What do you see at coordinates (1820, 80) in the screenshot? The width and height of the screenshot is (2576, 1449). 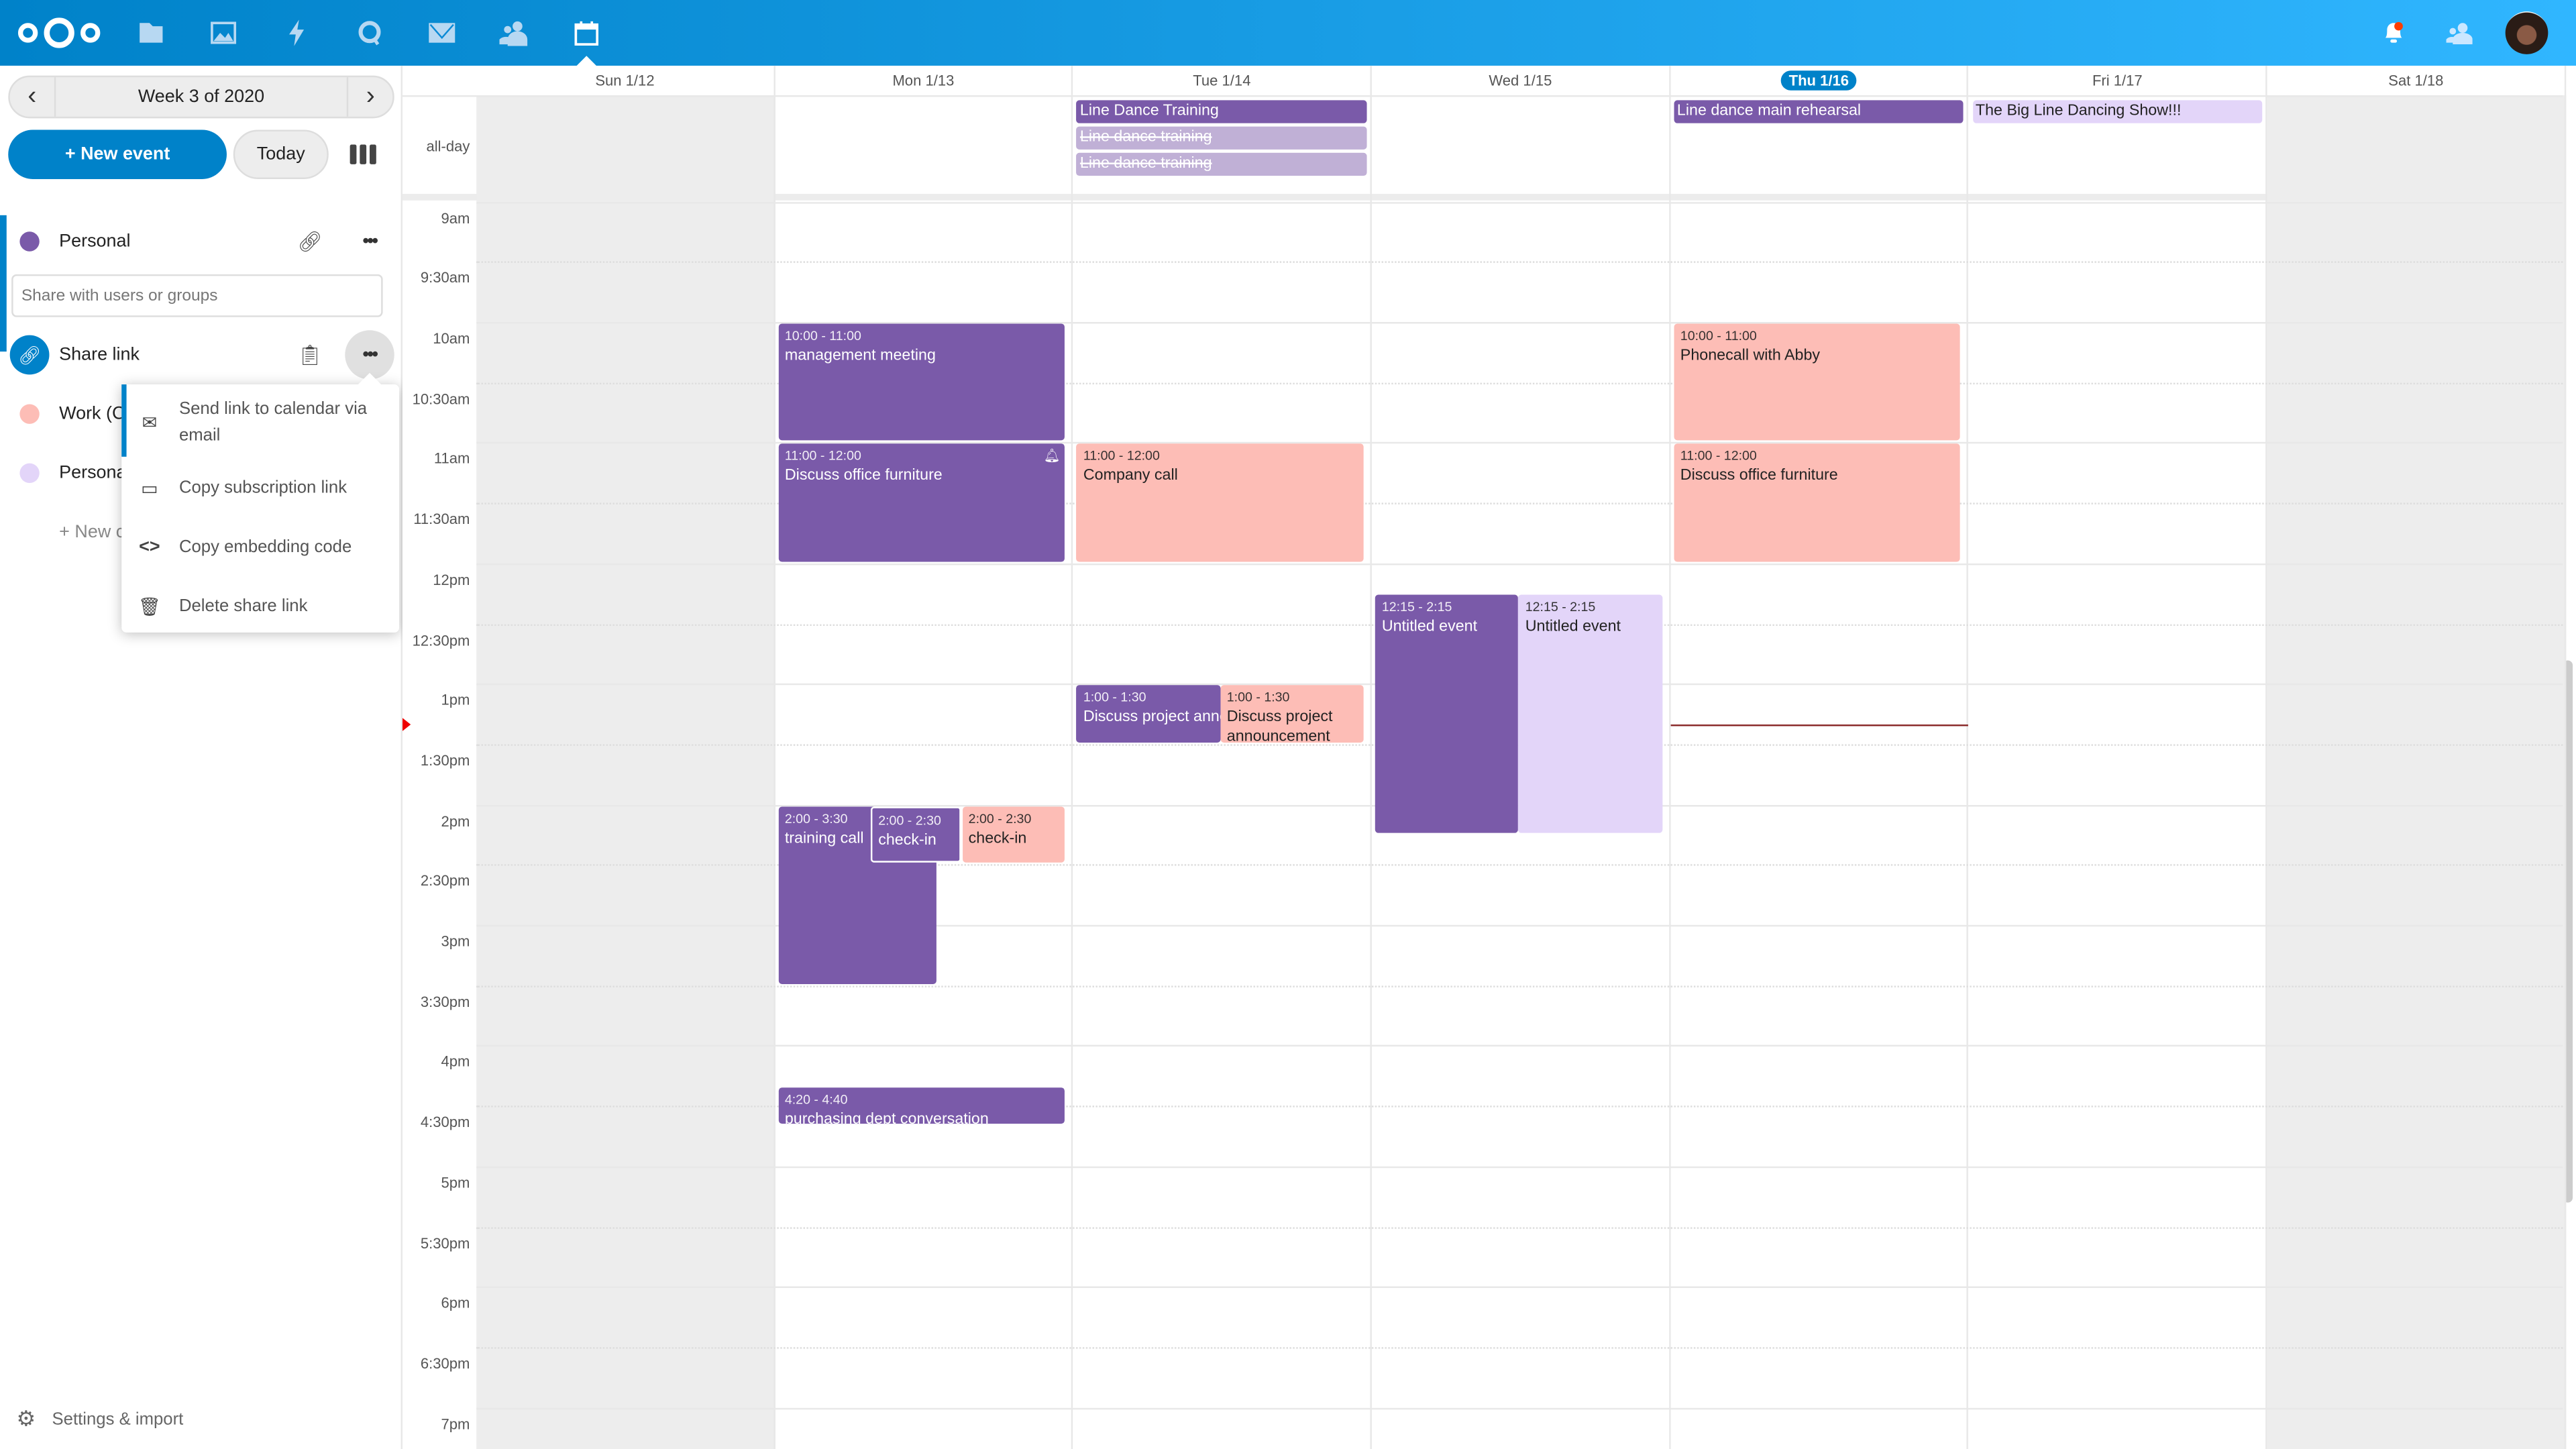 I see `day-header: Thu 1/16` at bounding box center [1820, 80].